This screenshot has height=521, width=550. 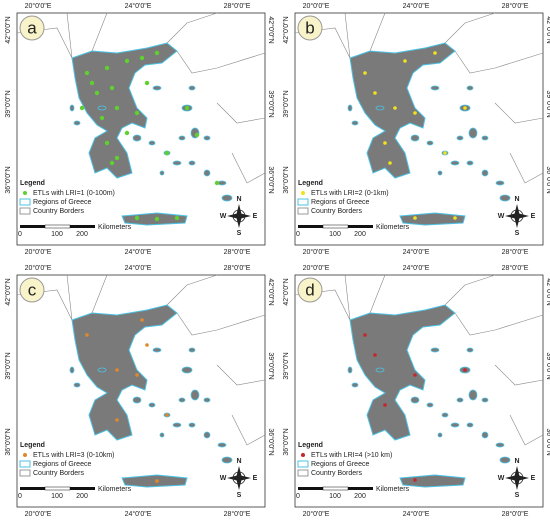 What do you see at coordinates (336, 211) in the screenshot?
I see `legend-borders: Country Borders` at bounding box center [336, 211].